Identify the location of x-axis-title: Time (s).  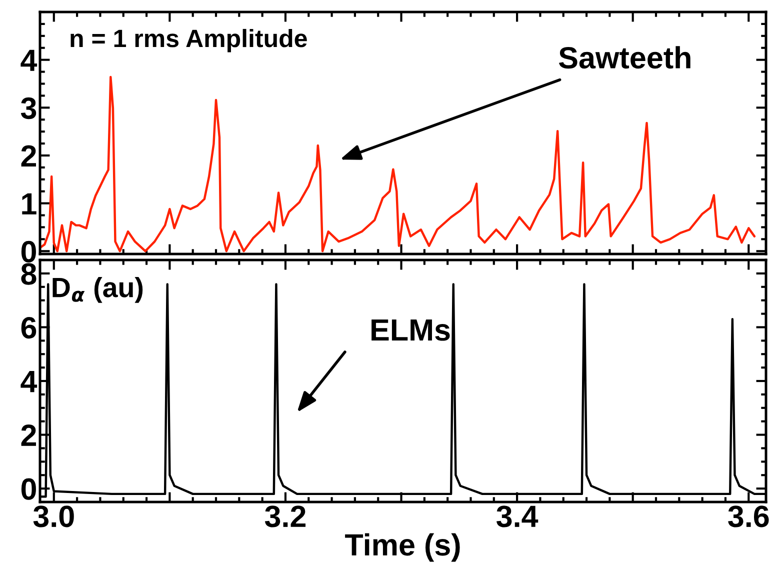
(402, 547).